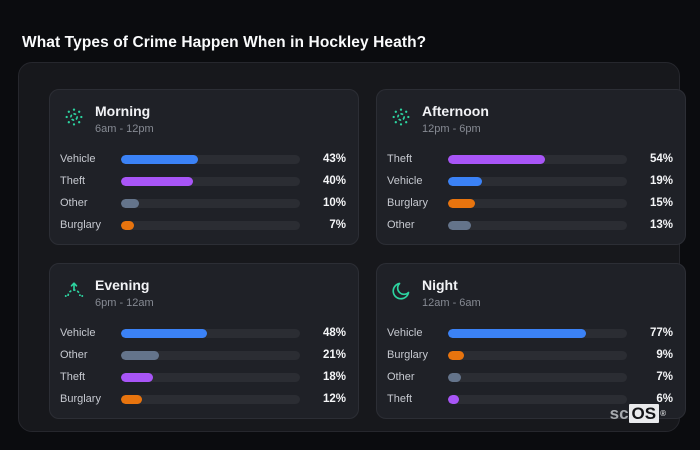 This screenshot has height=450, width=700. I want to click on bar-value: 19%, so click(661, 181).